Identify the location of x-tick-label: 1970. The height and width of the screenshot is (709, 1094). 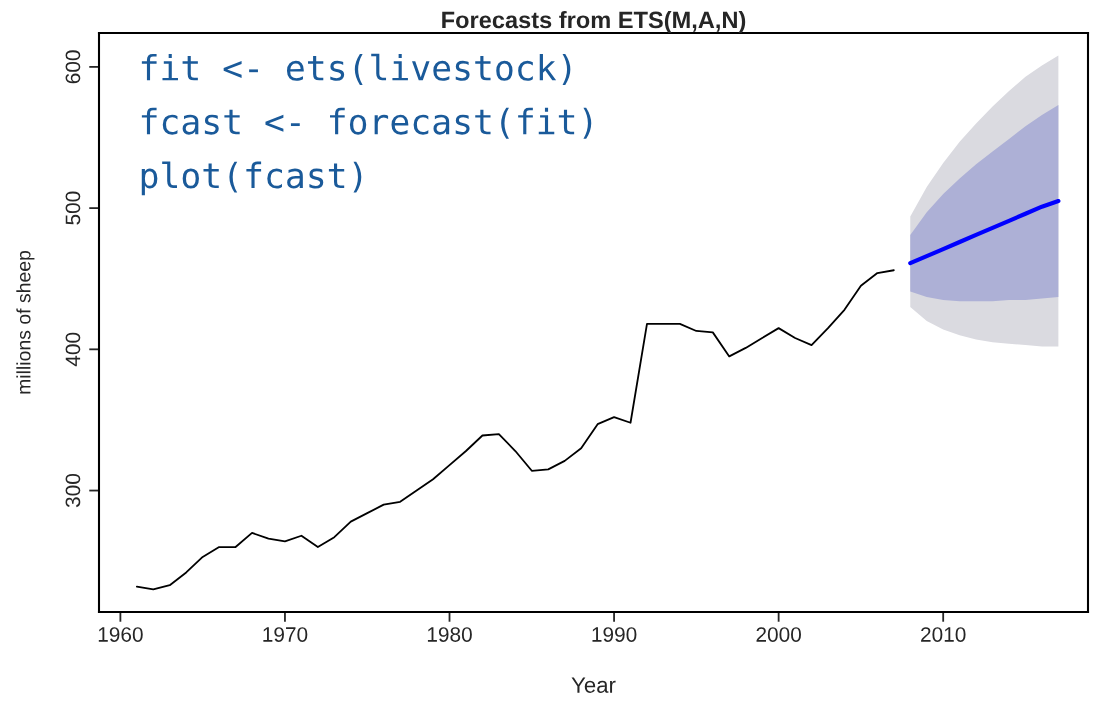
(285, 634).